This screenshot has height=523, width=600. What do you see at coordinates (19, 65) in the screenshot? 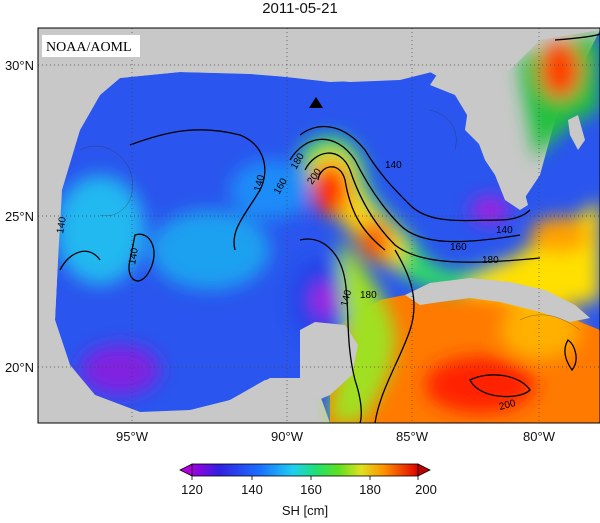
I see `lat-label: 30°N` at bounding box center [19, 65].